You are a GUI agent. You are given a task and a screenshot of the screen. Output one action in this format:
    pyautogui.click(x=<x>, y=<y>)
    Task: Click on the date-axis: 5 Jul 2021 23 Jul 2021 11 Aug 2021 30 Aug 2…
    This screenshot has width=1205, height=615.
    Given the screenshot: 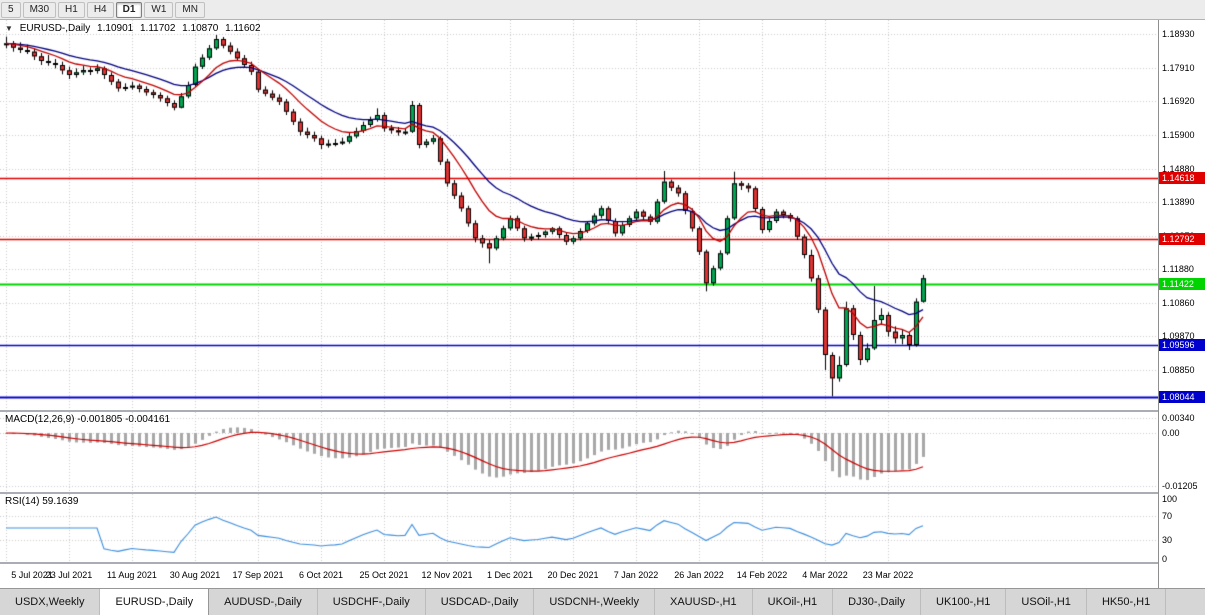 What is the action you would take?
    pyautogui.click(x=579, y=576)
    